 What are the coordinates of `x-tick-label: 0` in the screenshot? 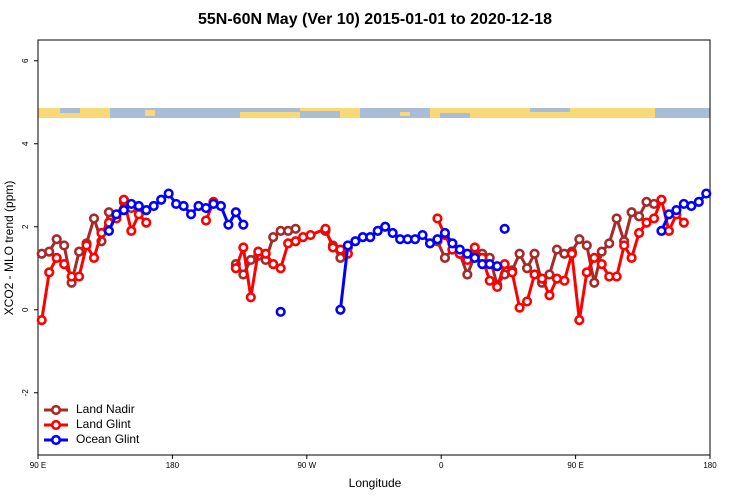 It's located at (441, 465).